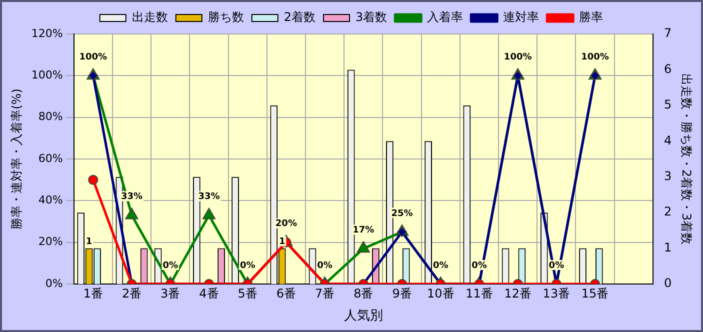 This screenshot has width=703, height=332. Describe the element at coordinates (402, 213) in the screenshot. I see `data-label: 25%` at that location.